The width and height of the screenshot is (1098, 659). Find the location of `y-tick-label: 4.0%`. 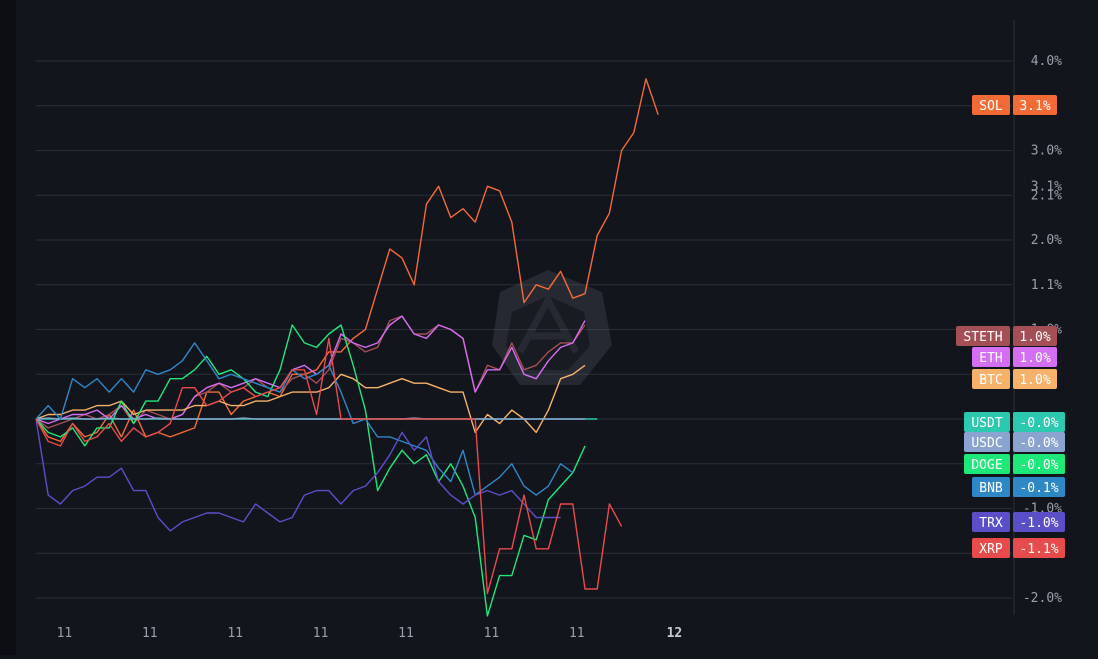

y-tick-label: 4.0% is located at coordinates (1046, 61).